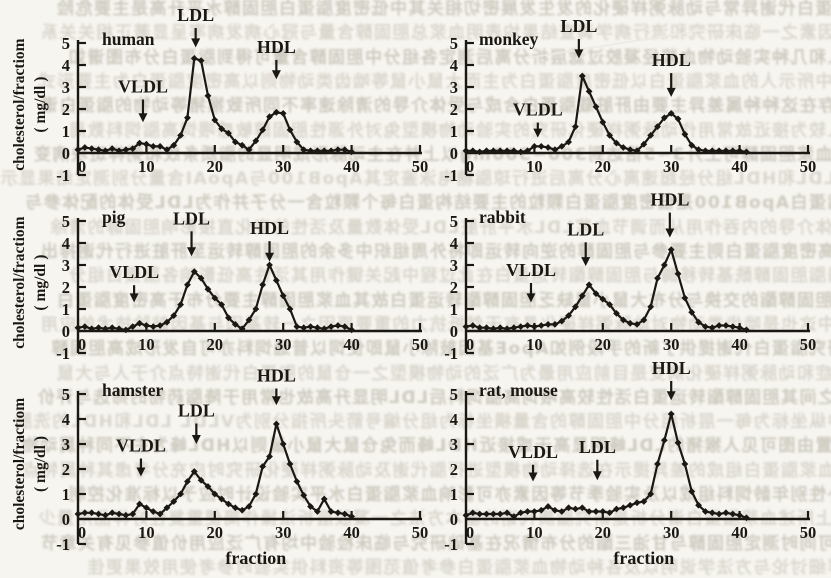 The image size is (831, 578). I want to click on x-tick-label: 30, so click(671, 344).